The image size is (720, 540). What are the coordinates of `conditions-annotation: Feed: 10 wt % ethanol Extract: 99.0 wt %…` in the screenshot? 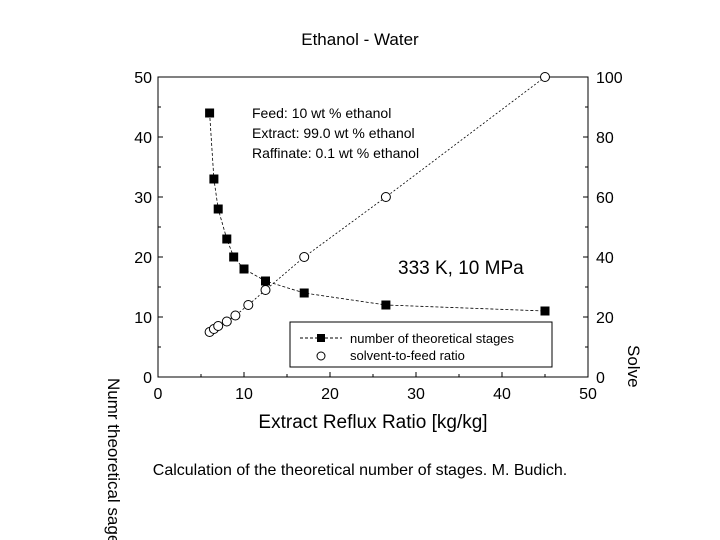 It's located at (335, 133).